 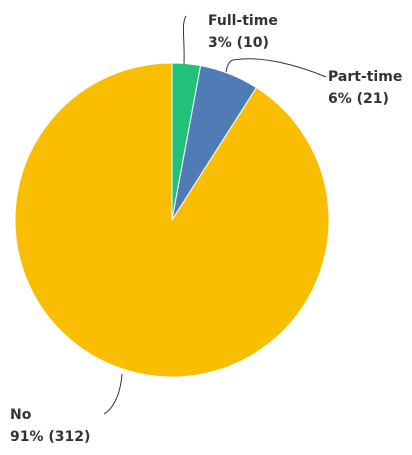 I want to click on slice-label-full-time: Full-time, so click(x=243, y=21).